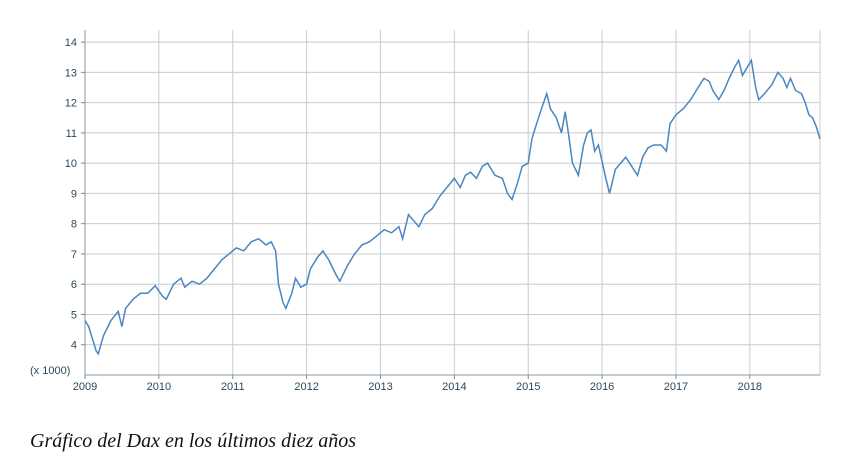 The height and width of the screenshot is (476, 853). Describe the element at coordinates (750, 387) in the screenshot. I see `x-tick-label: 2018` at that location.